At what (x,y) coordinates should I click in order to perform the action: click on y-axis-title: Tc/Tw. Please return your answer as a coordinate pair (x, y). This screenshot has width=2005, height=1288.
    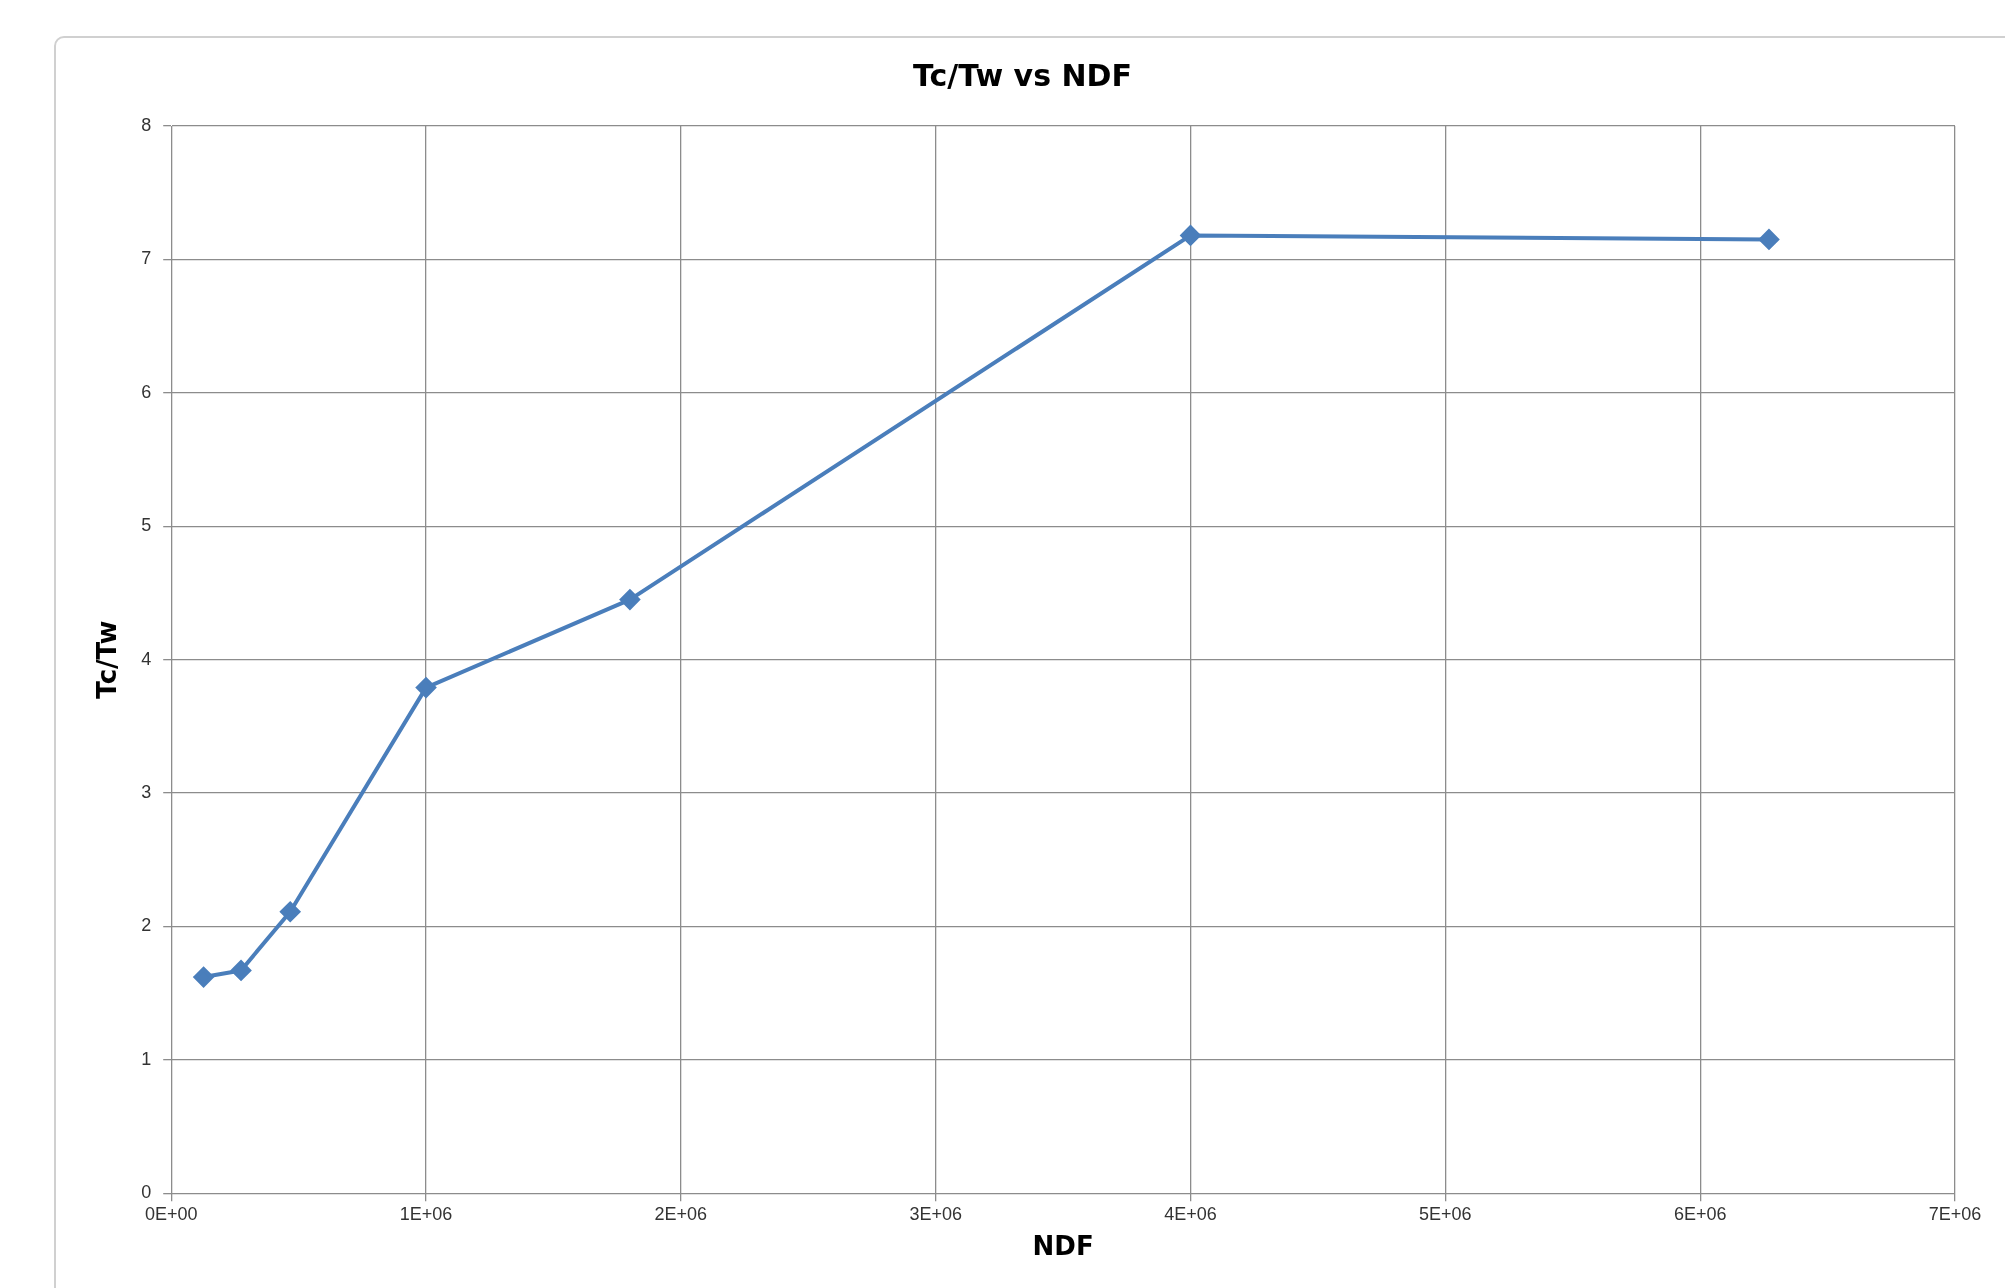
    Looking at the image, I should click on (107, 659).